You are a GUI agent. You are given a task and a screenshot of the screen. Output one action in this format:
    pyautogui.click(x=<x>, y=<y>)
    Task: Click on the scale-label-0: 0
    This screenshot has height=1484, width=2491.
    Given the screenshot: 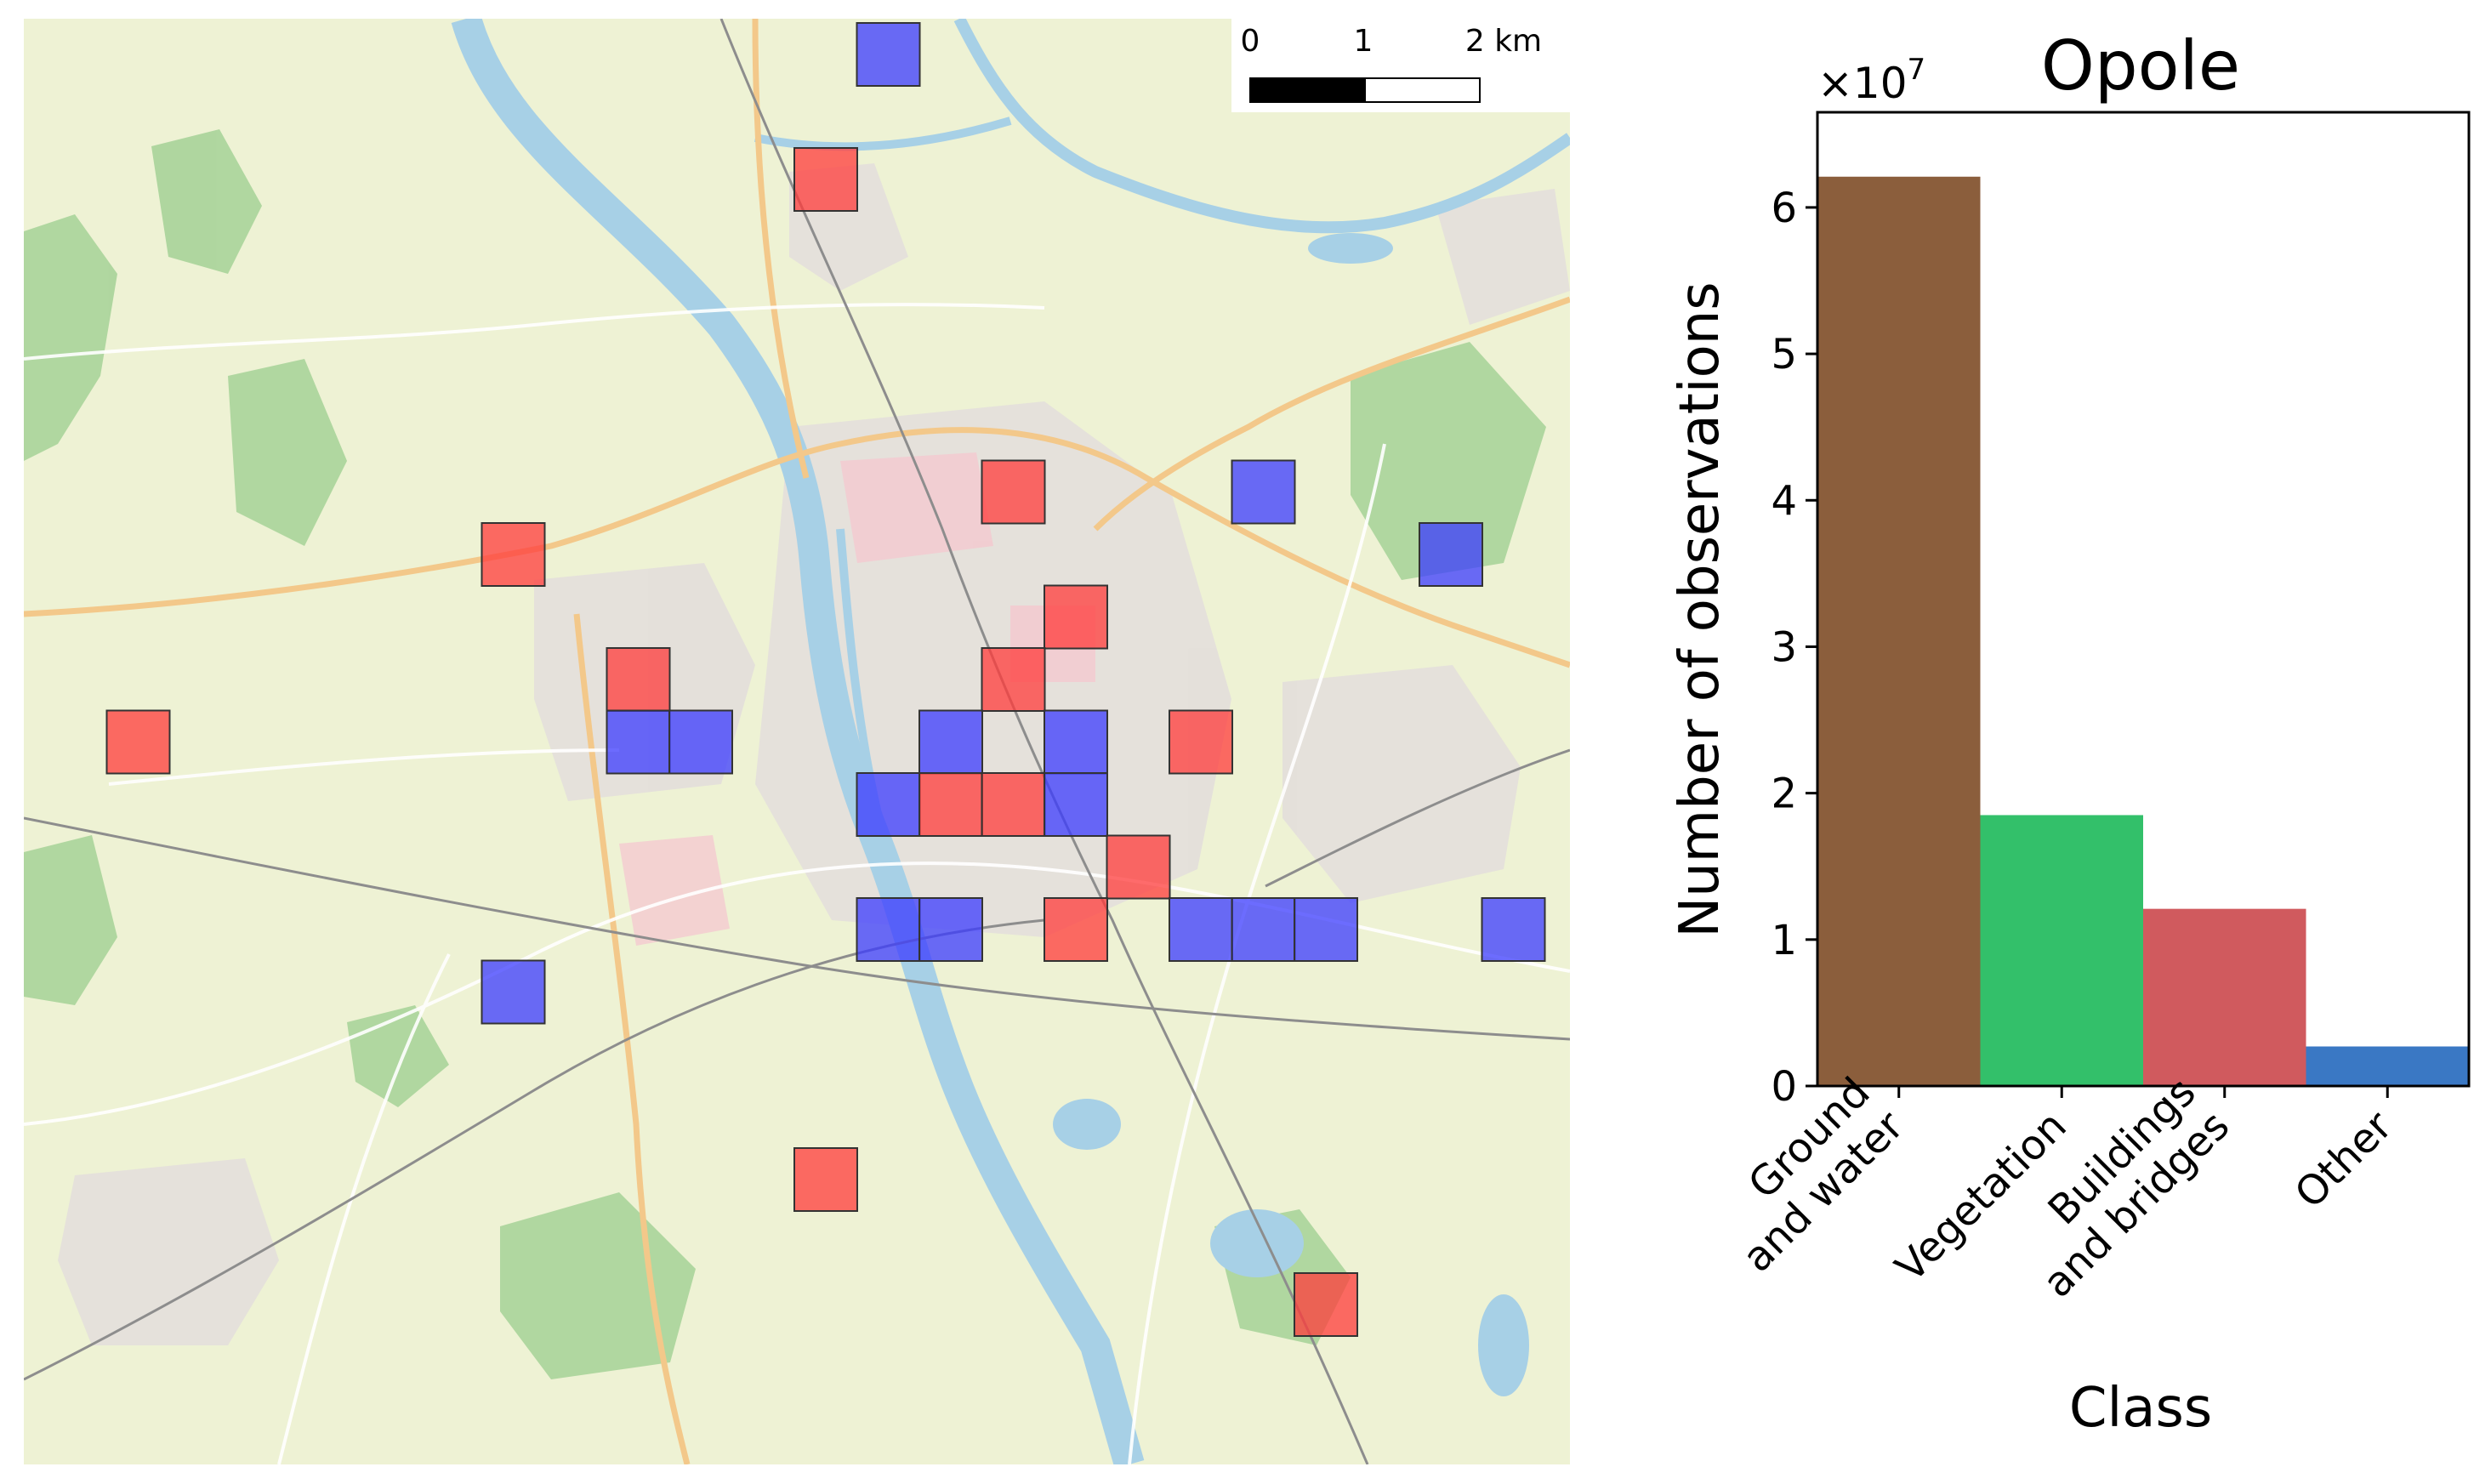 What is the action you would take?
    pyautogui.click(x=1250, y=41)
    